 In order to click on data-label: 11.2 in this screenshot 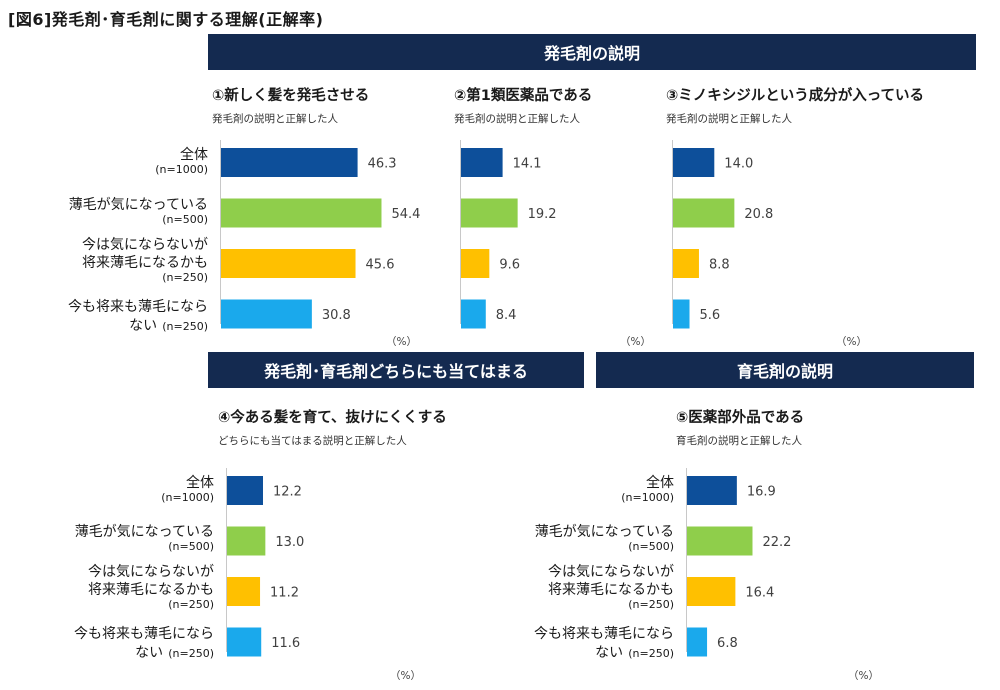, I will do `click(284, 593)`.